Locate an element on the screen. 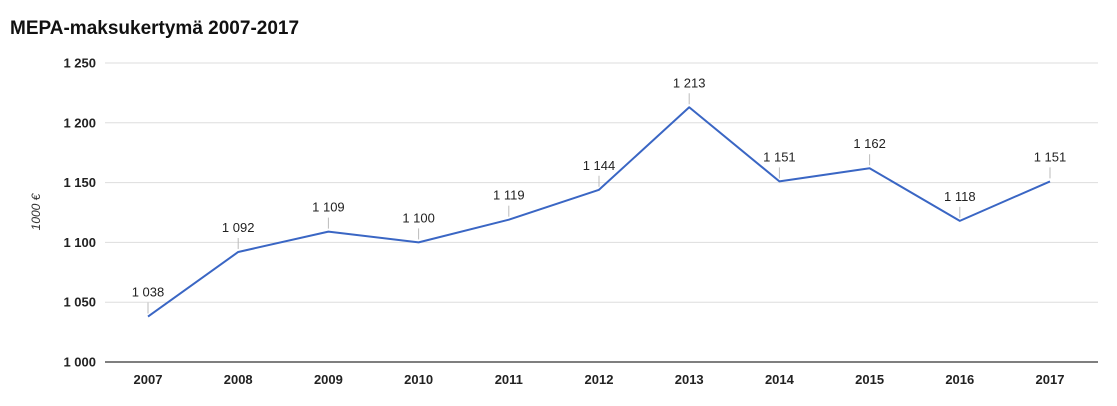 The height and width of the screenshot is (406, 1117). y-axis-label: 1000 € is located at coordinates (36, 211).